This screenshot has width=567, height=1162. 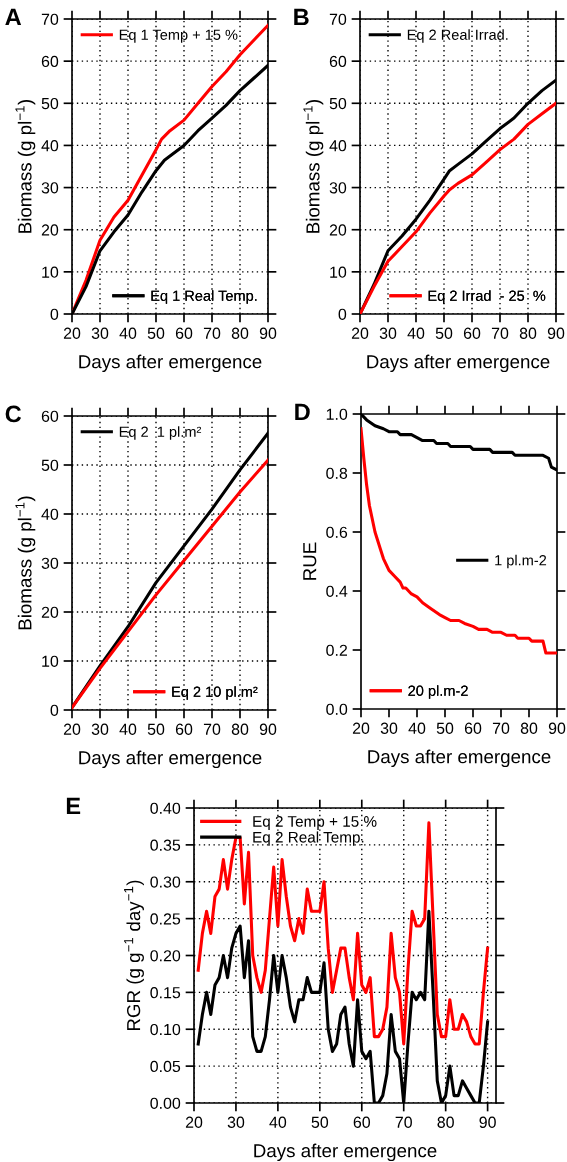 I want to click on y-tick-label: 0.00, so click(x=165, y=1103).